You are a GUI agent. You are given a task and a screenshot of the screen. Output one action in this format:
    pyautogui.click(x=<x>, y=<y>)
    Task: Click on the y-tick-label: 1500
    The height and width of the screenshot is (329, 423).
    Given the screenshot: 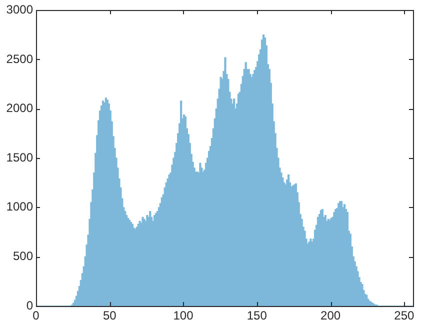 What is the action you would take?
    pyautogui.click(x=20, y=157)
    